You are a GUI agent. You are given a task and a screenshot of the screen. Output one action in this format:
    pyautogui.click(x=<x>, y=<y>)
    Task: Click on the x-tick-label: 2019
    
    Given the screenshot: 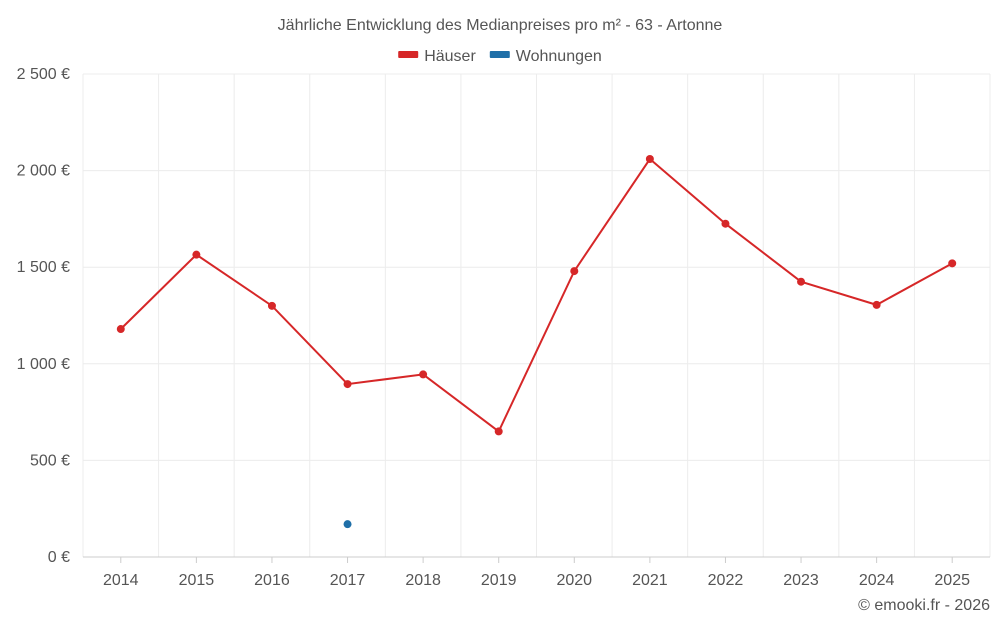 What is the action you would take?
    pyautogui.click(x=499, y=580)
    